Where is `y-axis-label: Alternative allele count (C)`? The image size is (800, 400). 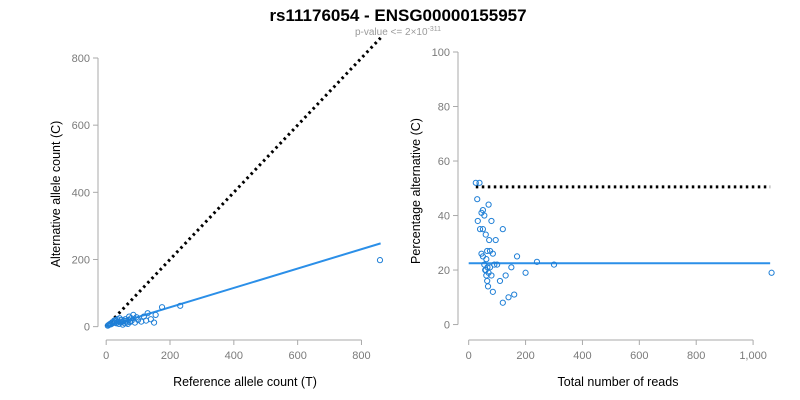
y-axis-label: Alternative allele count (C) is located at coordinates (56, 194).